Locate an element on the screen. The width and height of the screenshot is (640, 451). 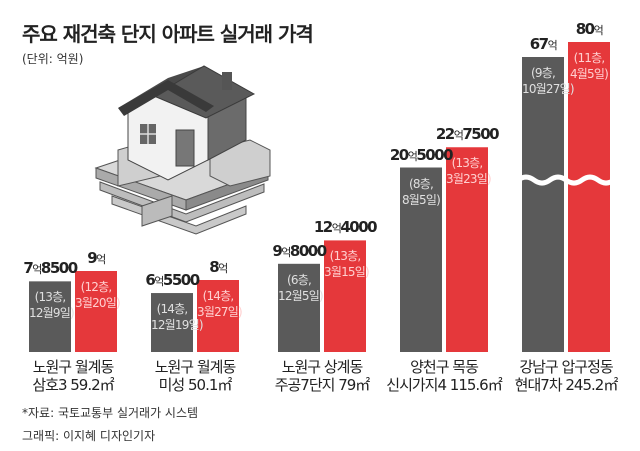
value-number: 22 is located at coordinates (445, 134).